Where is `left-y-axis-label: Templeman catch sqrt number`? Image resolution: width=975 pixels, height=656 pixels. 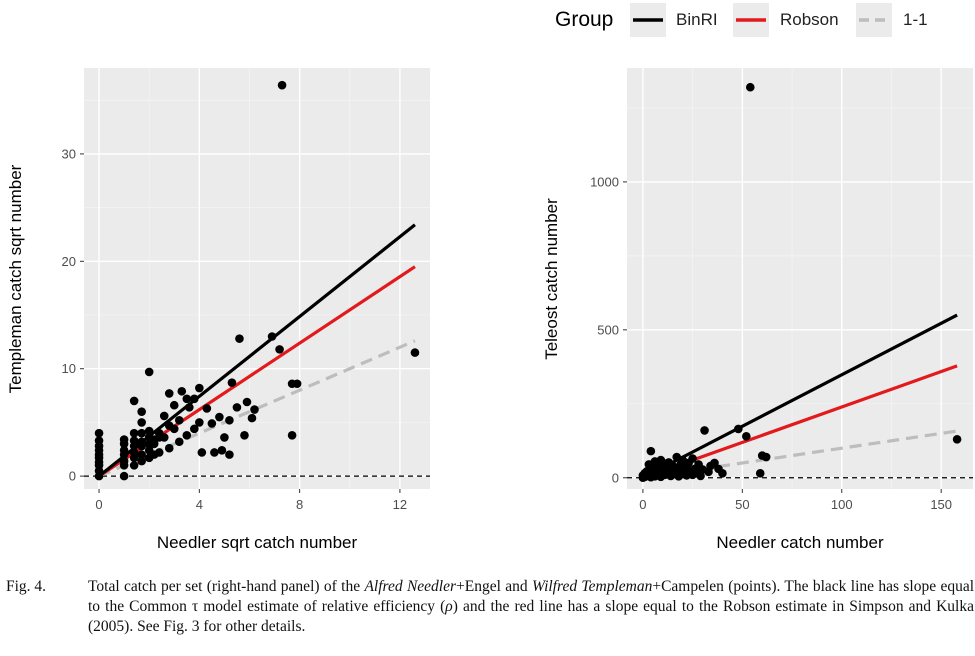
left-y-axis-label: Templeman catch sqrt number is located at coordinates (15, 278).